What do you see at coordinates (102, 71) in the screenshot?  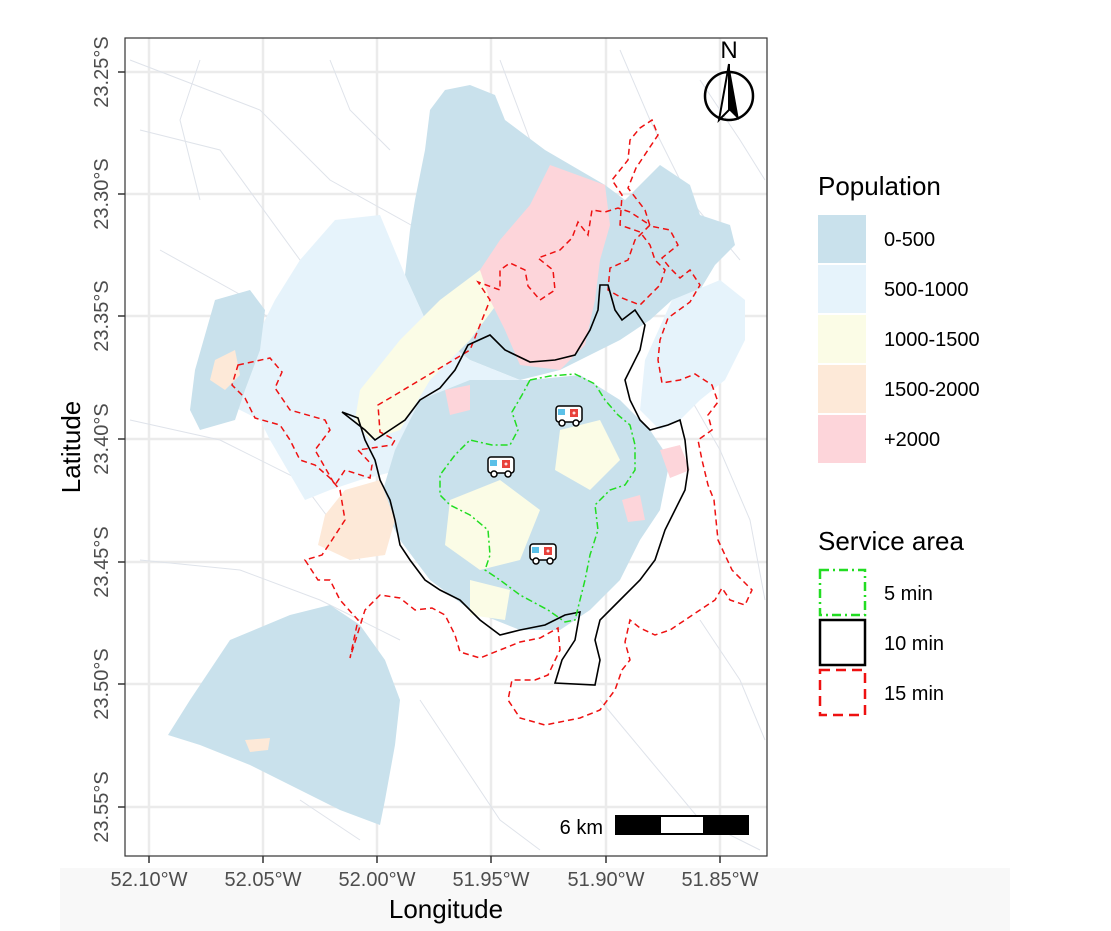 I see `y-tick-label: 23.25°S` at bounding box center [102, 71].